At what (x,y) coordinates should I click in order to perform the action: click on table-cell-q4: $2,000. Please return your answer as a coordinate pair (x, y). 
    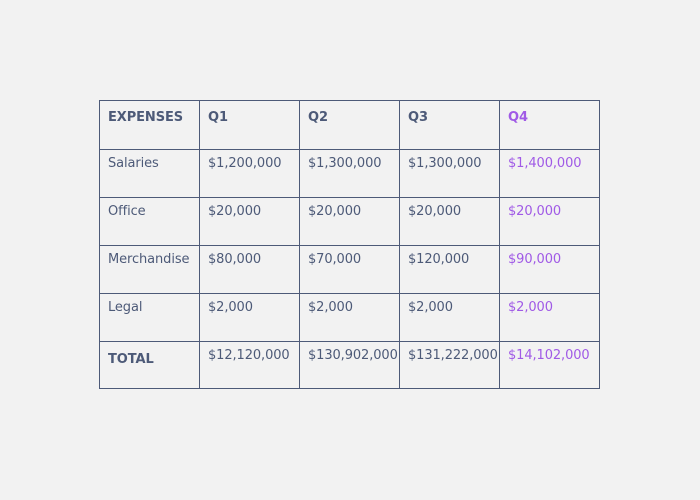
    Looking at the image, I should click on (549, 317).